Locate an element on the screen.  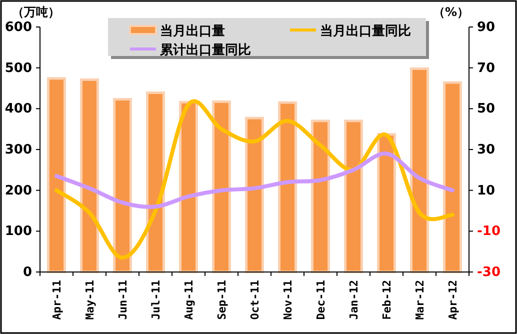
legend-label: 当月出口量 is located at coordinates (192, 31).